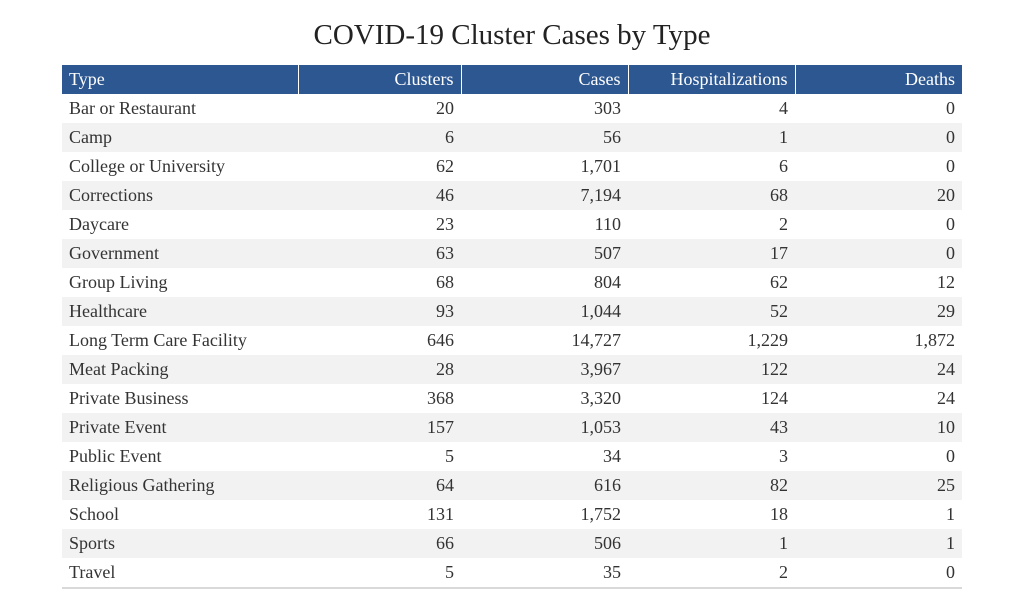  I want to click on cell-type: Corrections, so click(180, 195).